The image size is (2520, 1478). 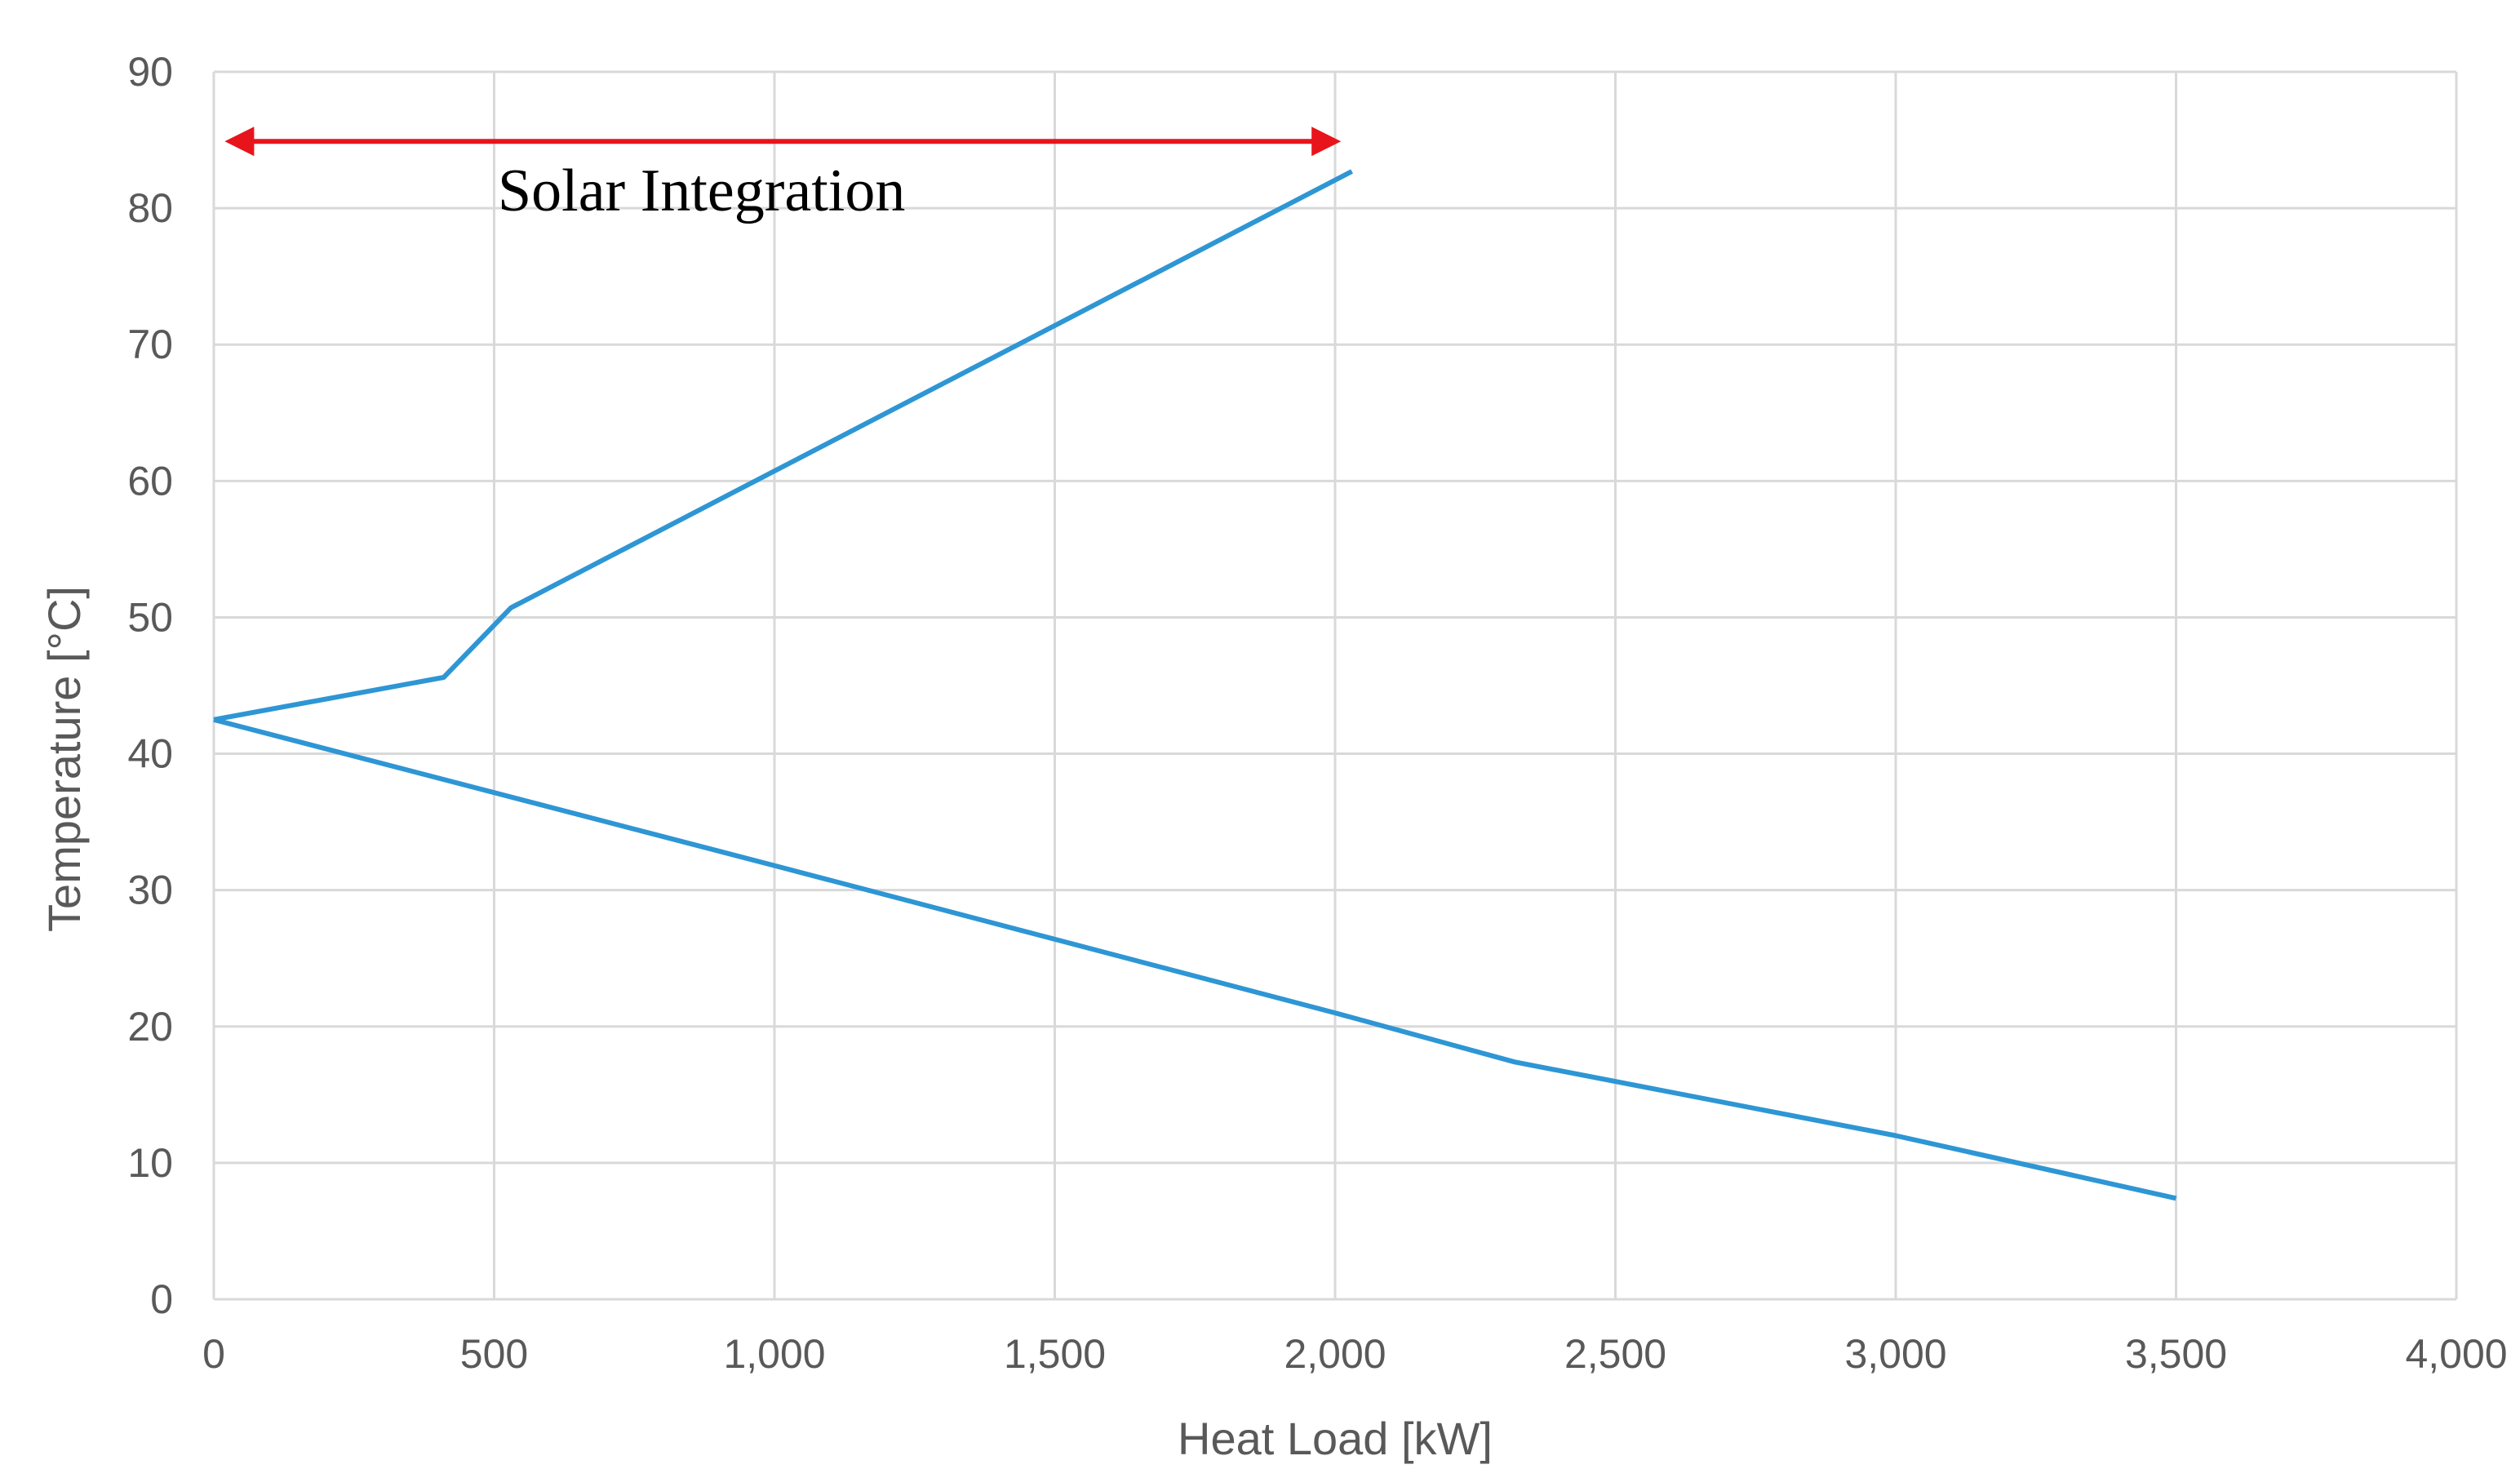 I want to click on x-tick-label: 3,000, so click(x=1895, y=1354).